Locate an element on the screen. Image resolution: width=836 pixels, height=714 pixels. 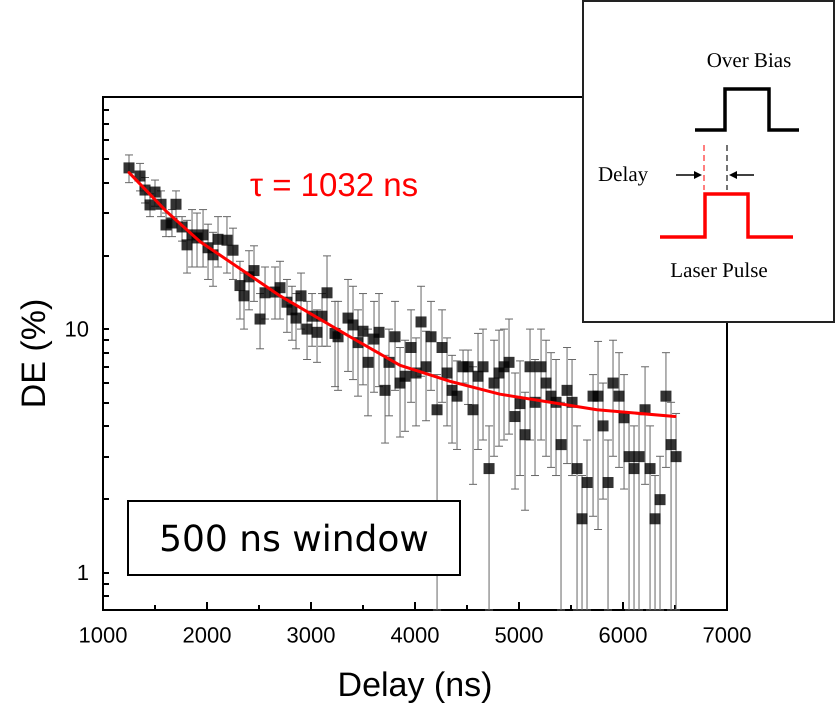
x-axis-title: Delay (ns) is located at coordinates (415, 685).